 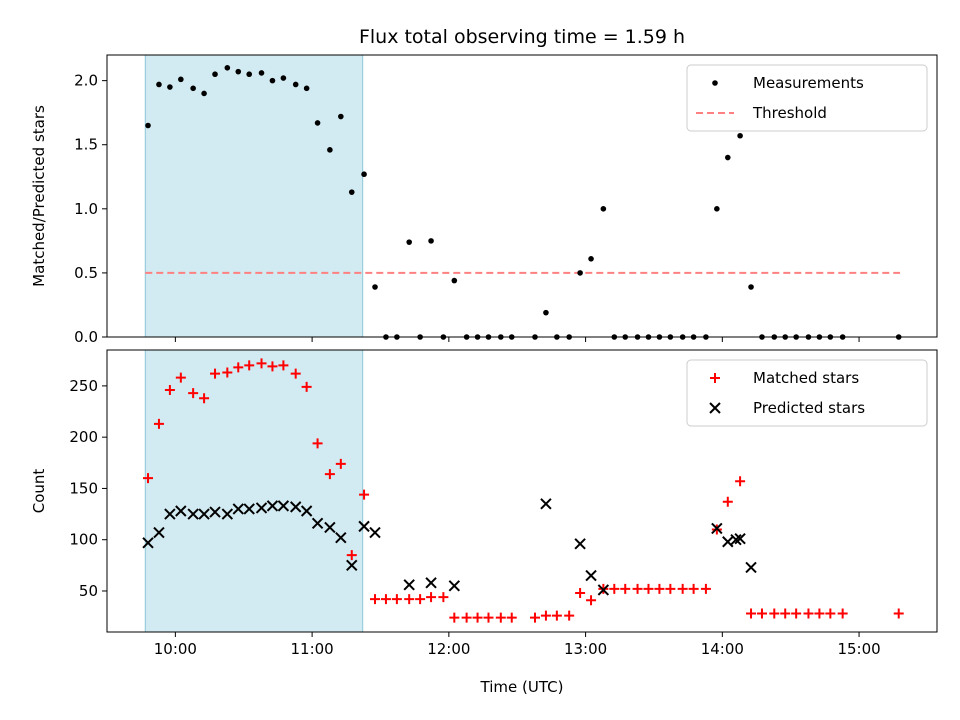 What do you see at coordinates (522, 37) in the screenshot?
I see `chart-title: Flux total observing time = 1.59 h` at bounding box center [522, 37].